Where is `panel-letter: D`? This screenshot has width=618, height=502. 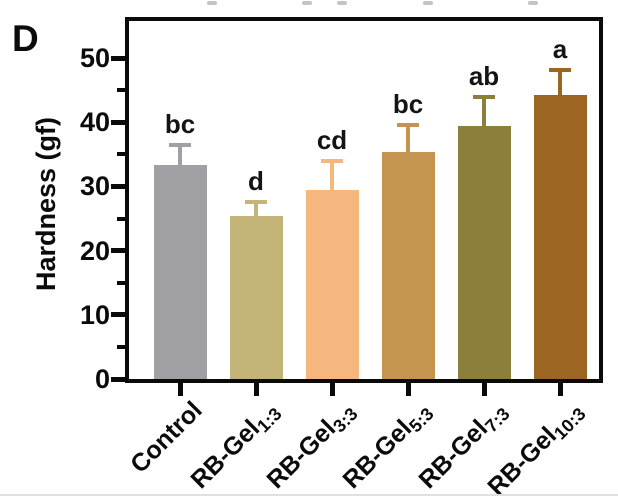 panel-letter: D is located at coordinates (26, 38).